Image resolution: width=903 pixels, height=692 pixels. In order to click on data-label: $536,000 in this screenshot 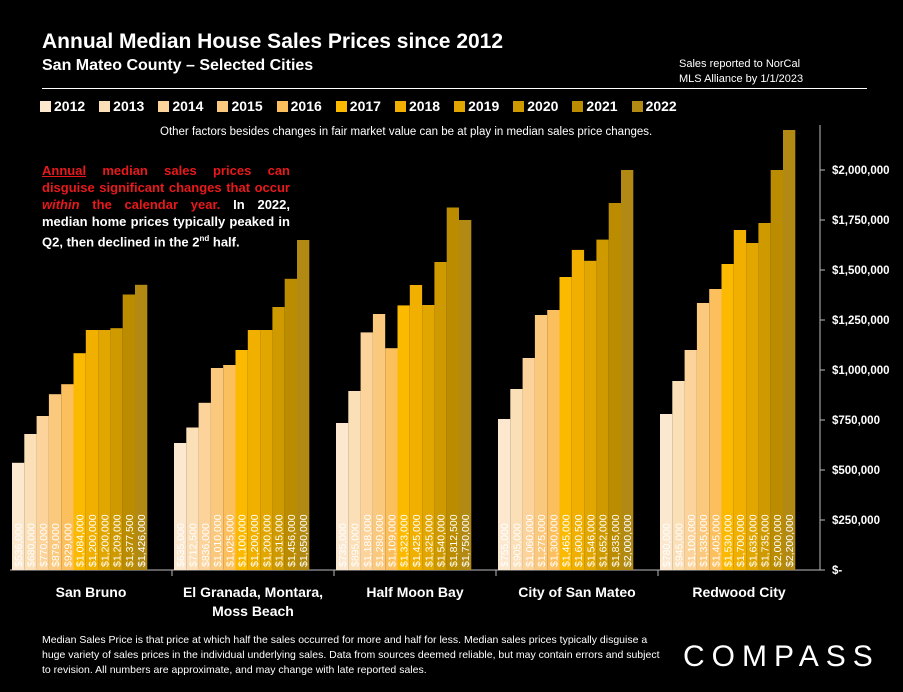, I will do `click(19, 545)`.